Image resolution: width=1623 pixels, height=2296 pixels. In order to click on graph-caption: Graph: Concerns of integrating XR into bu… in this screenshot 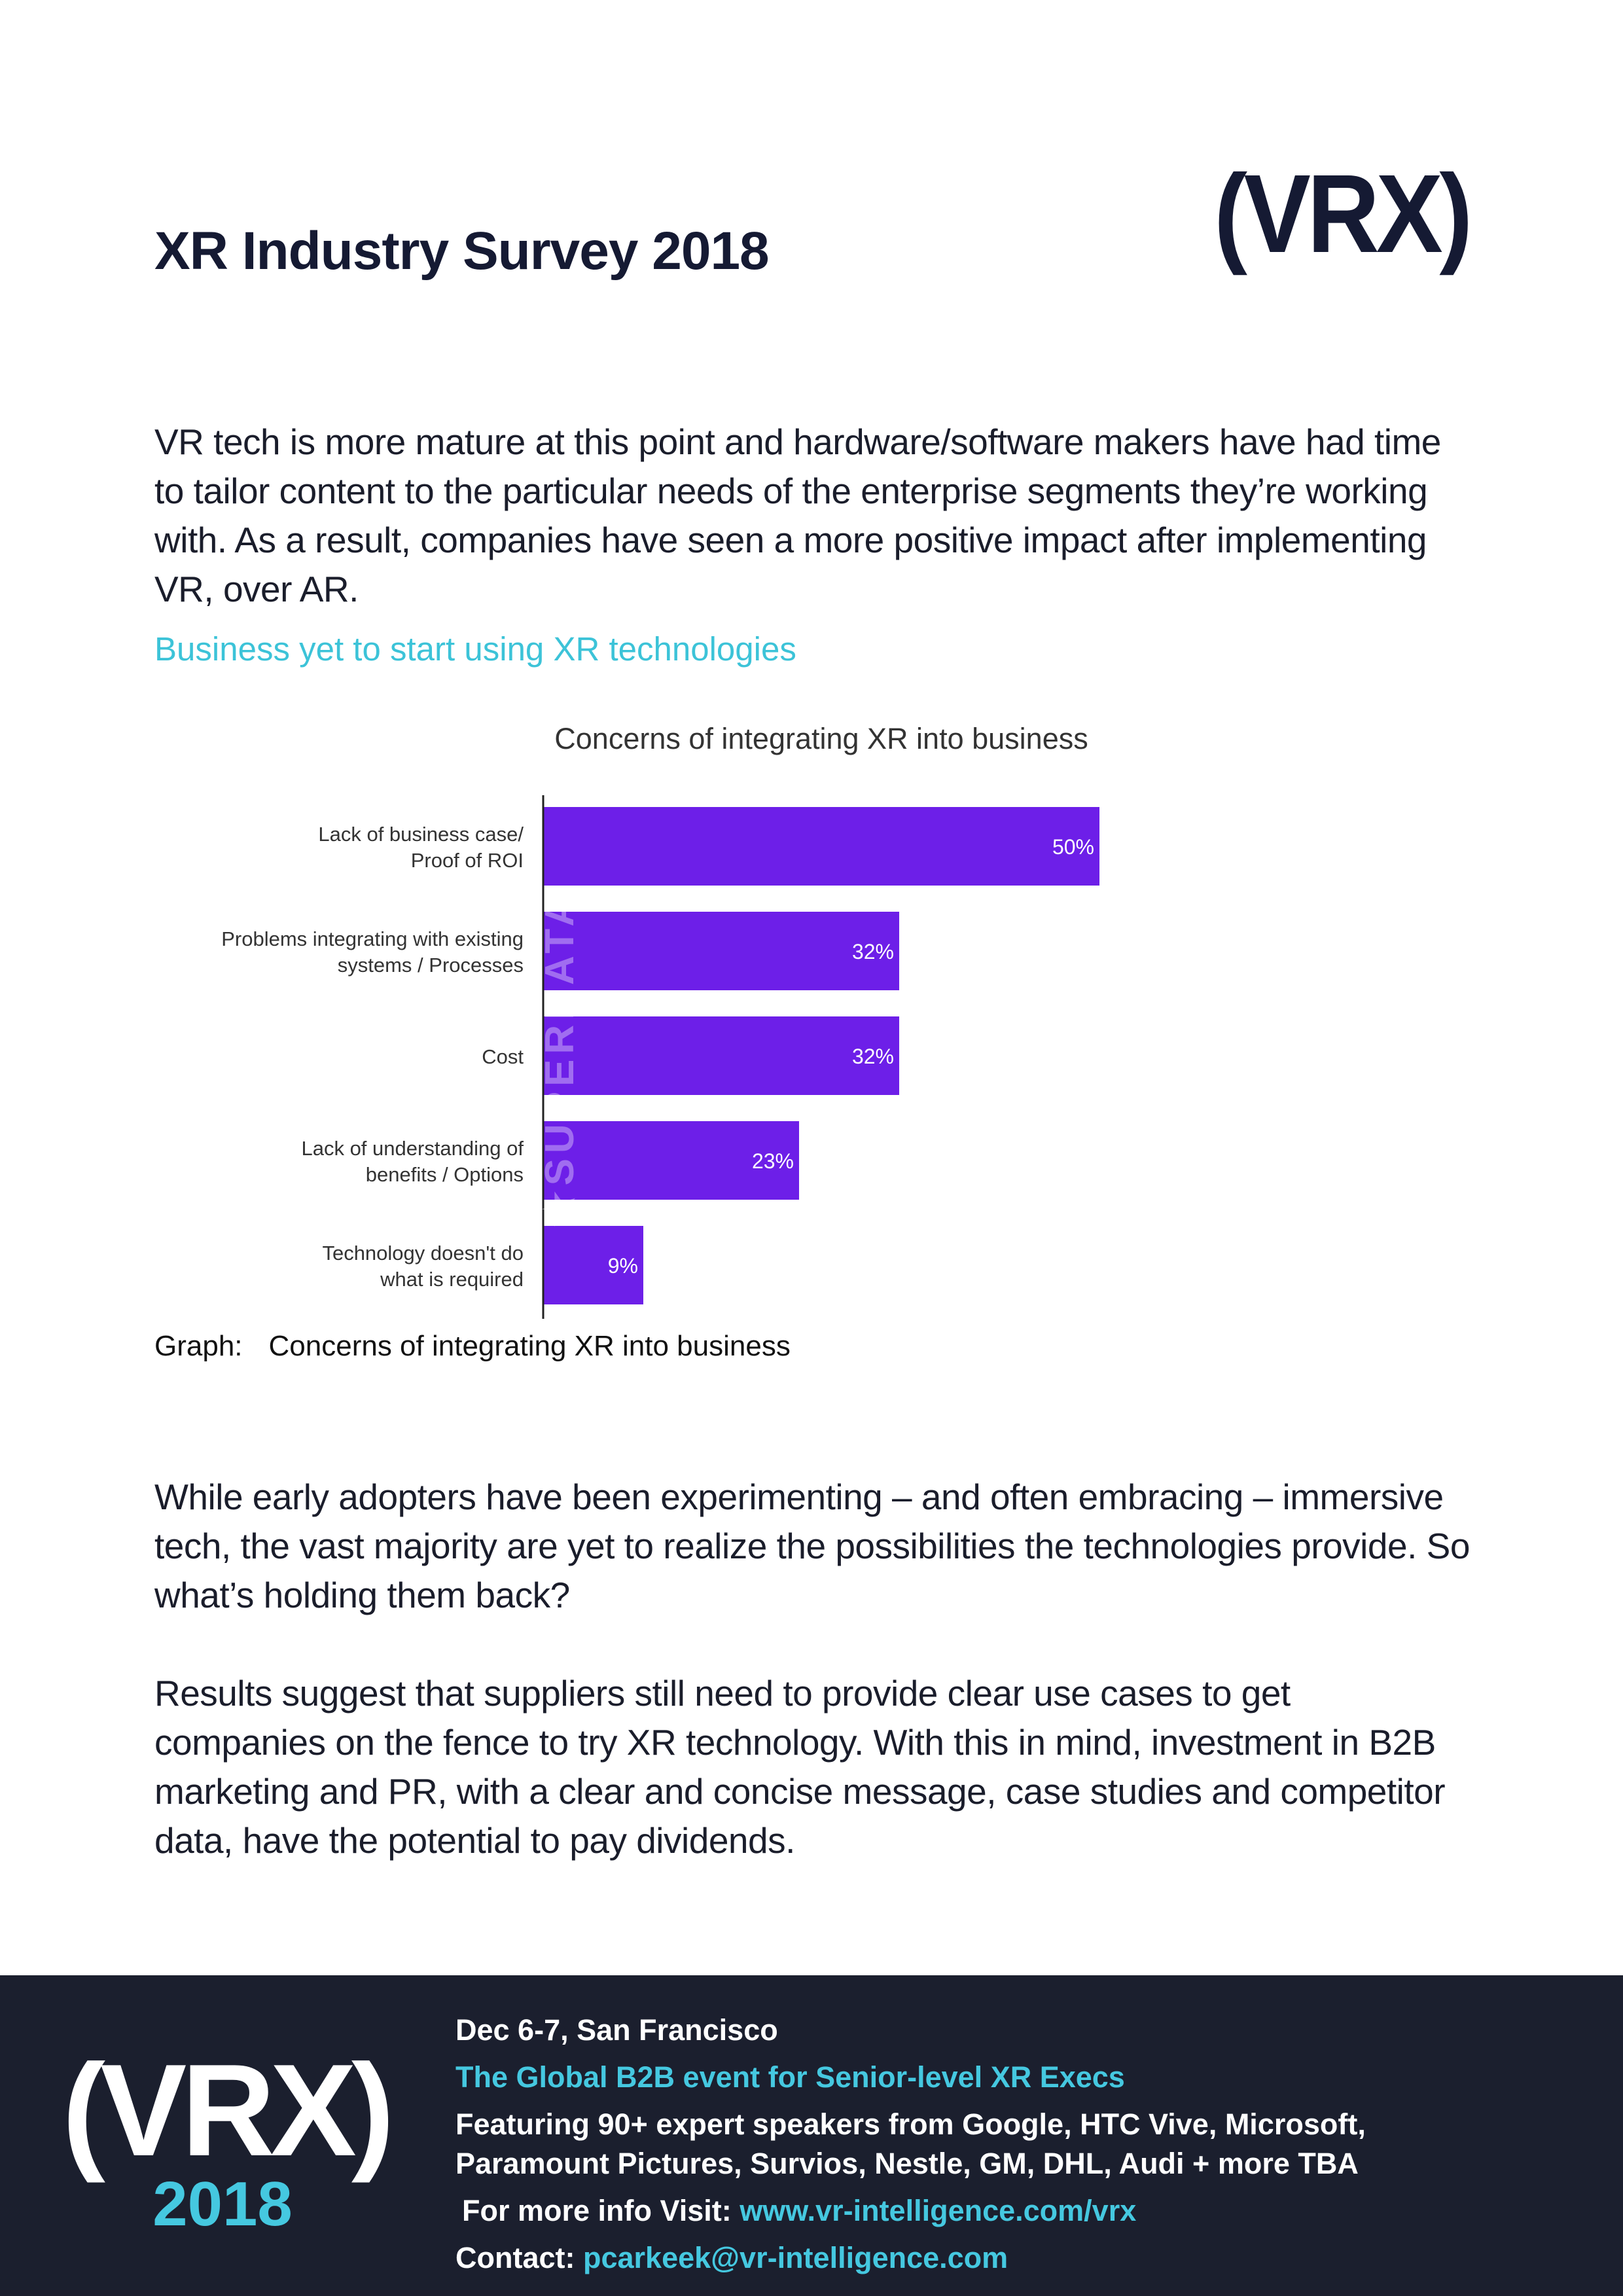, I will do `click(473, 1346)`.